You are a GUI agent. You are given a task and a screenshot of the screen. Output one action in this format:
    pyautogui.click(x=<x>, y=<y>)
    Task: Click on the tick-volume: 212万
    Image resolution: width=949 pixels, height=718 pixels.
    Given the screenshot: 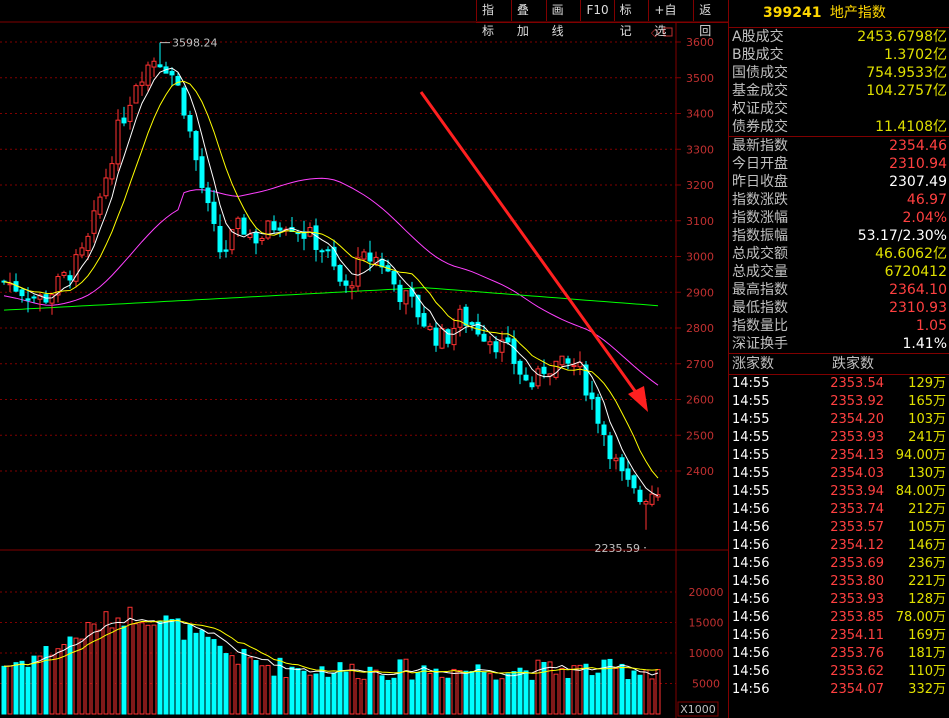 What is the action you would take?
    pyautogui.click(x=927, y=509)
    